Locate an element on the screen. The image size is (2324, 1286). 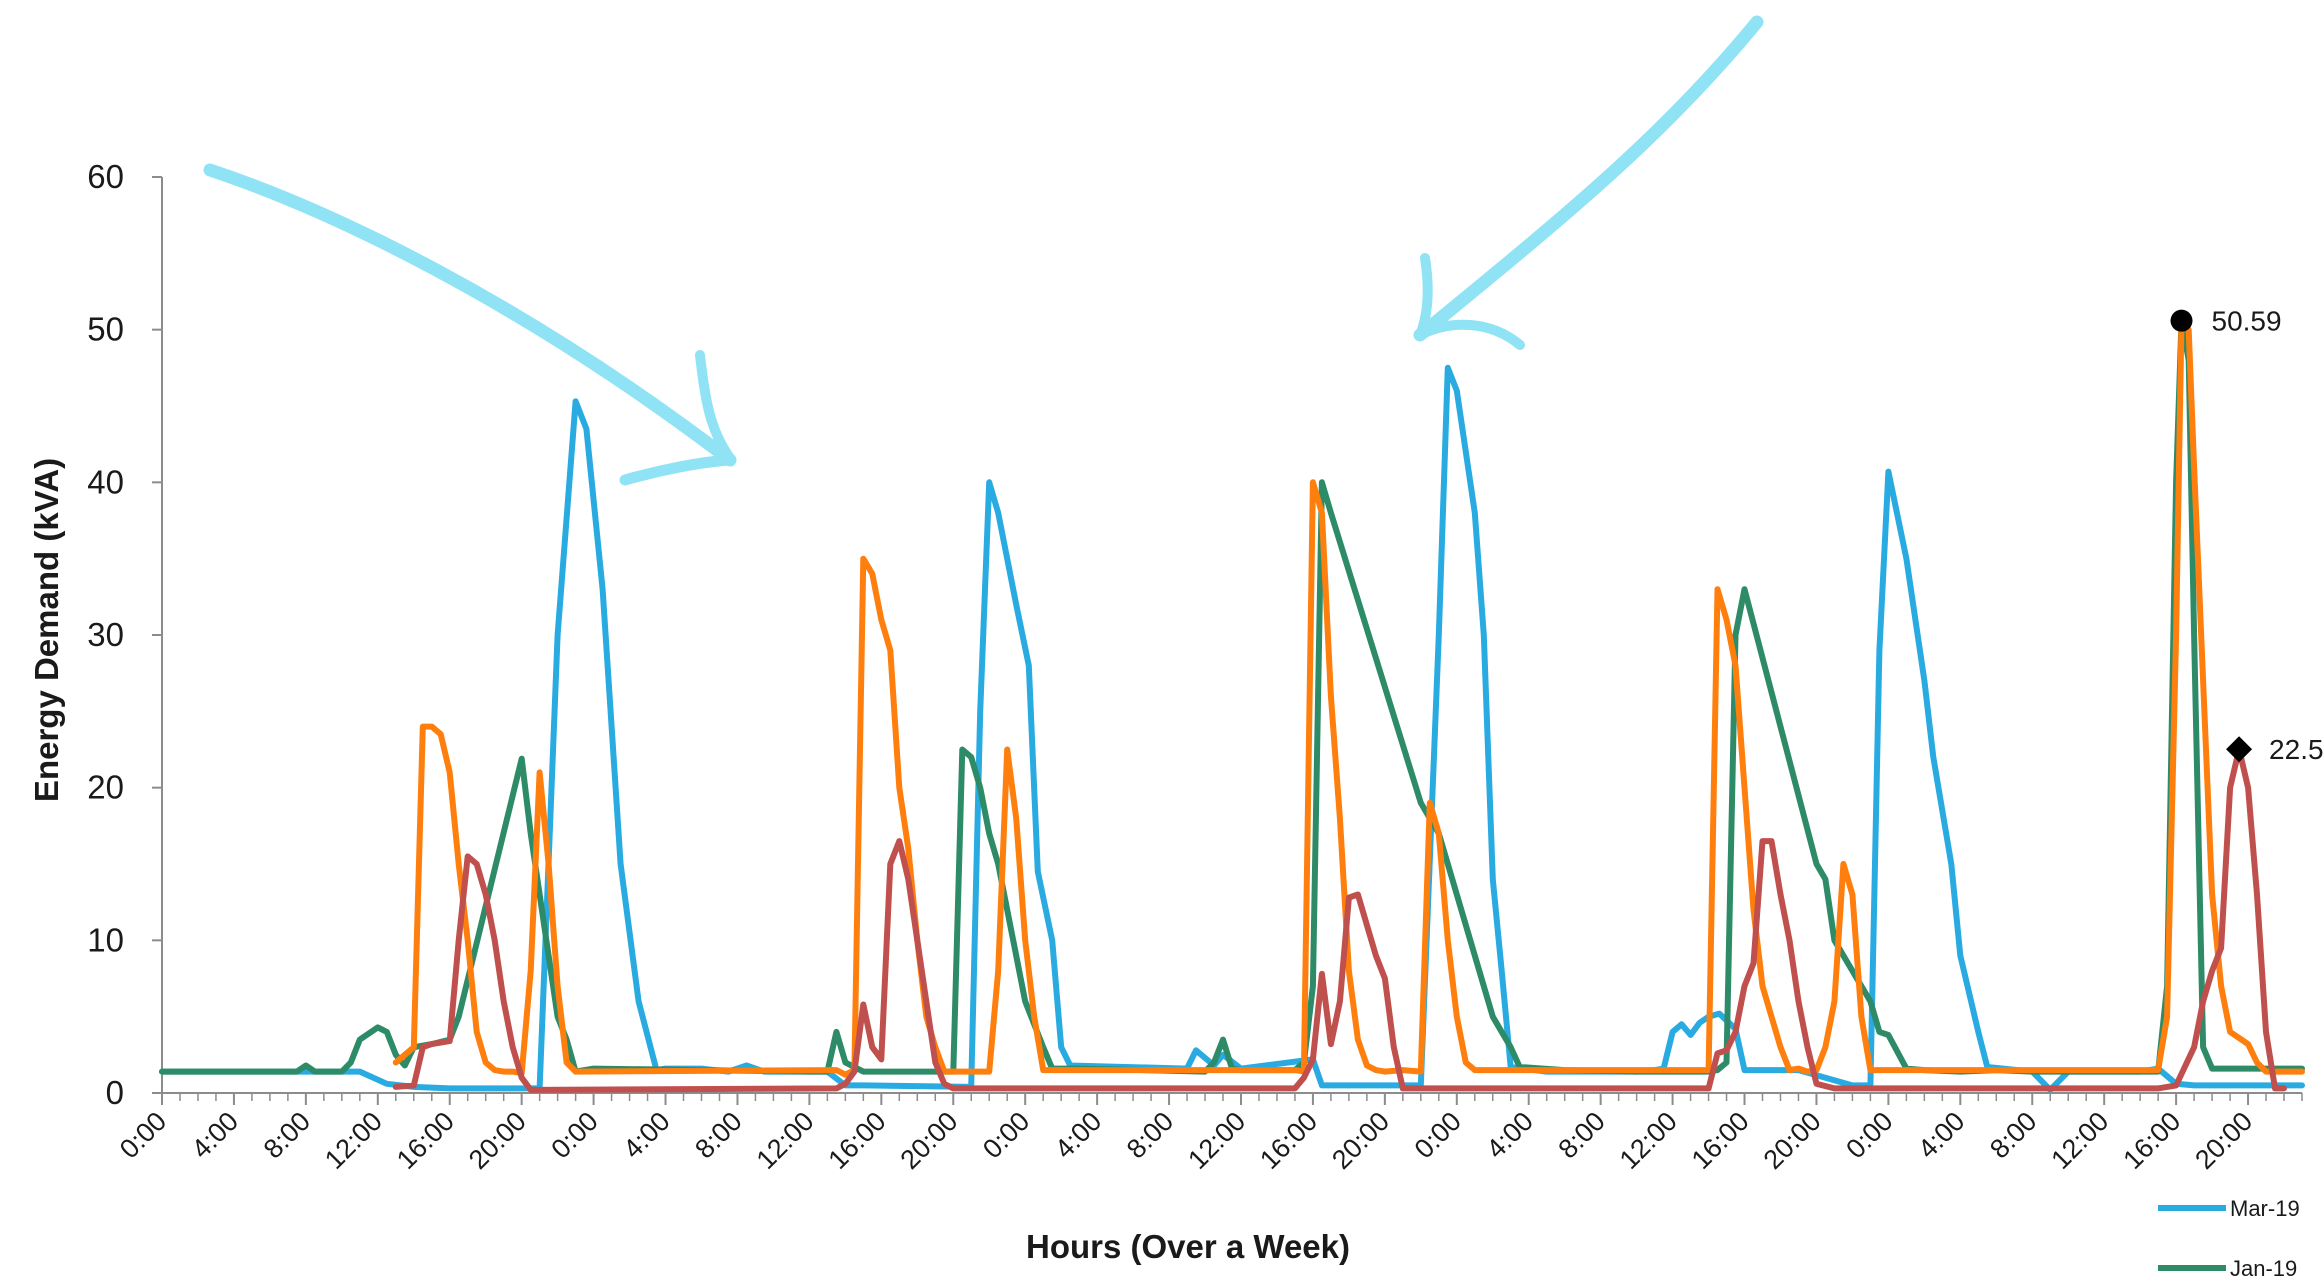
peak-marker-circle is located at coordinates (2181, 320).